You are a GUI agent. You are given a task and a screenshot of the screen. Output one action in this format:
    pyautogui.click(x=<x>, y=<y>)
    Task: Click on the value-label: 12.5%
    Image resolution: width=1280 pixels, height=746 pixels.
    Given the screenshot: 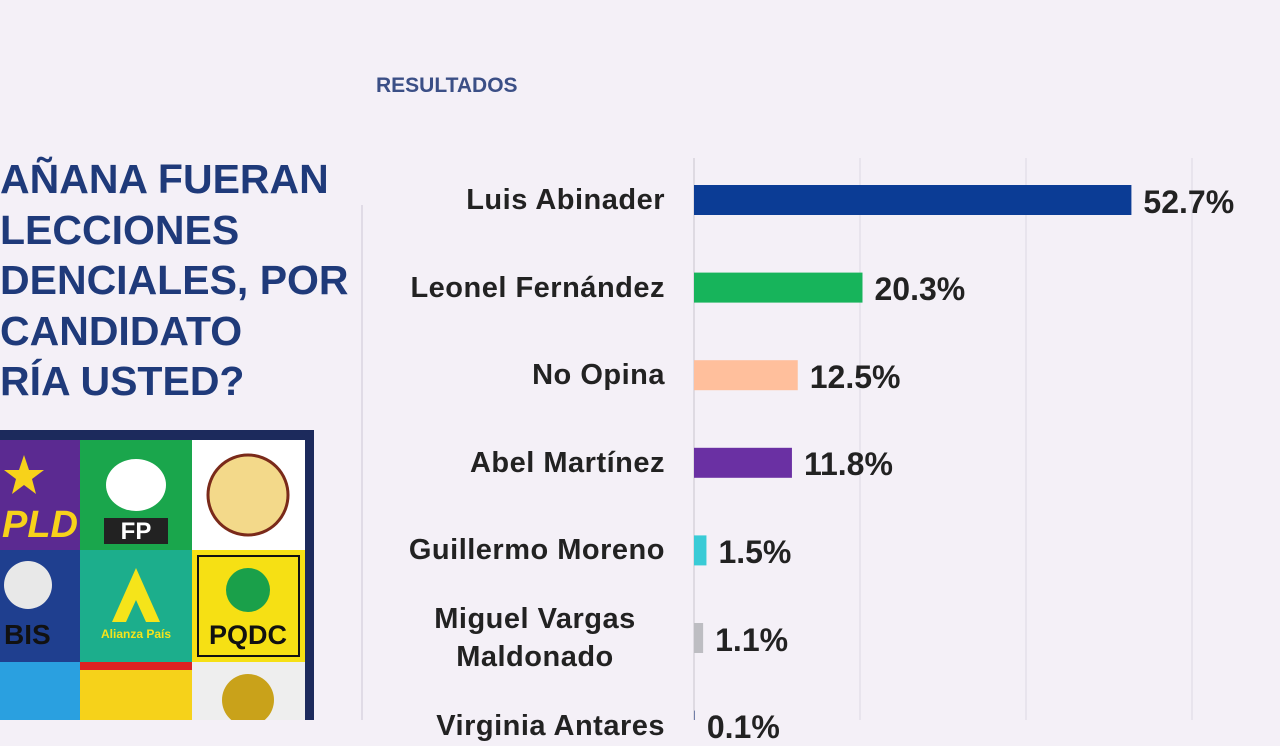 What is the action you would take?
    pyautogui.click(x=855, y=376)
    